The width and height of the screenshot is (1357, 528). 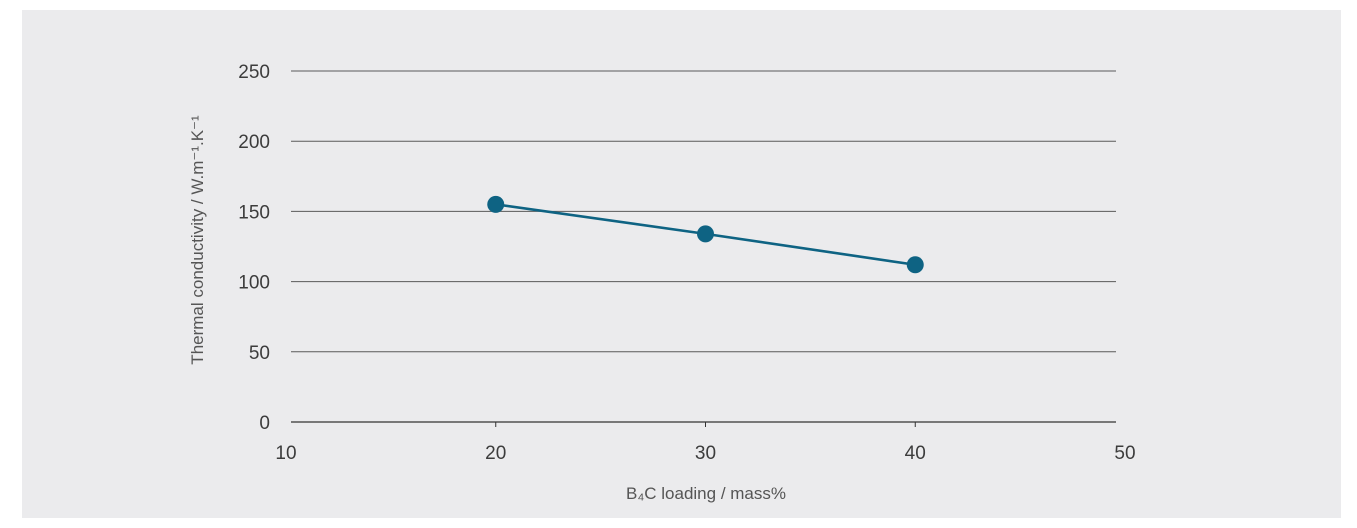 What do you see at coordinates (259, 353) in the screenshot?
I see `y-tick-label: 50` at bounding box center [259, 353].